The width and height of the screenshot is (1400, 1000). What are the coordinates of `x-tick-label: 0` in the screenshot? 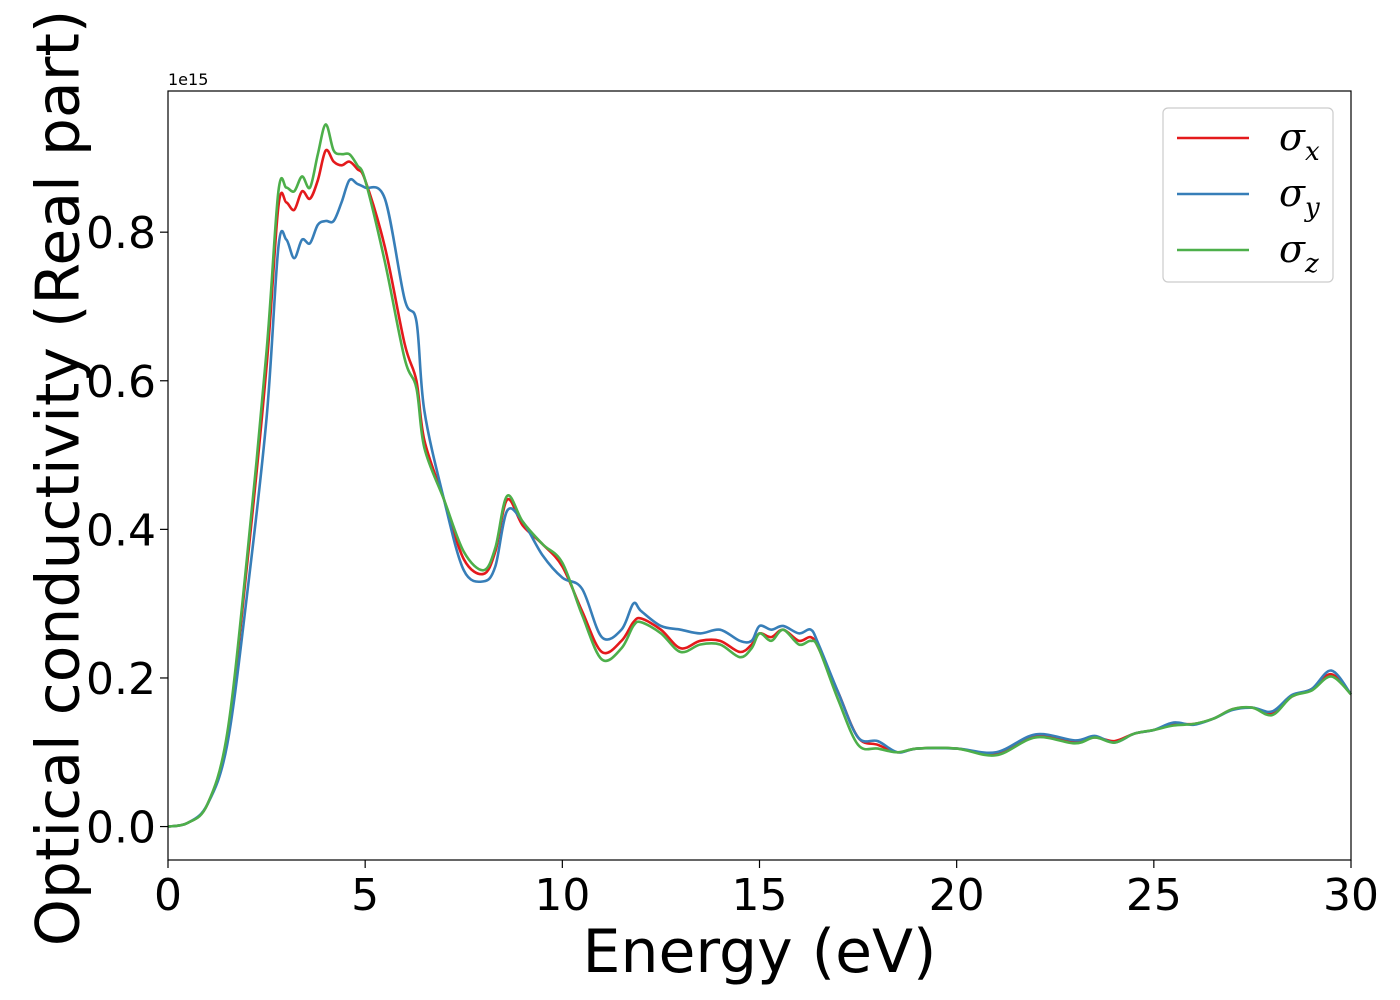 It's located at (168, 895).